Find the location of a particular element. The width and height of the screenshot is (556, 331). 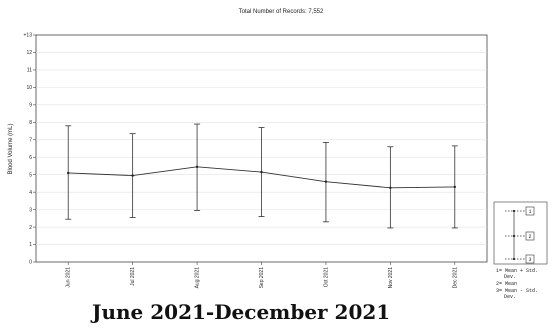

x-tick-label: Dec 2021 is located at coordinates (455, 278).